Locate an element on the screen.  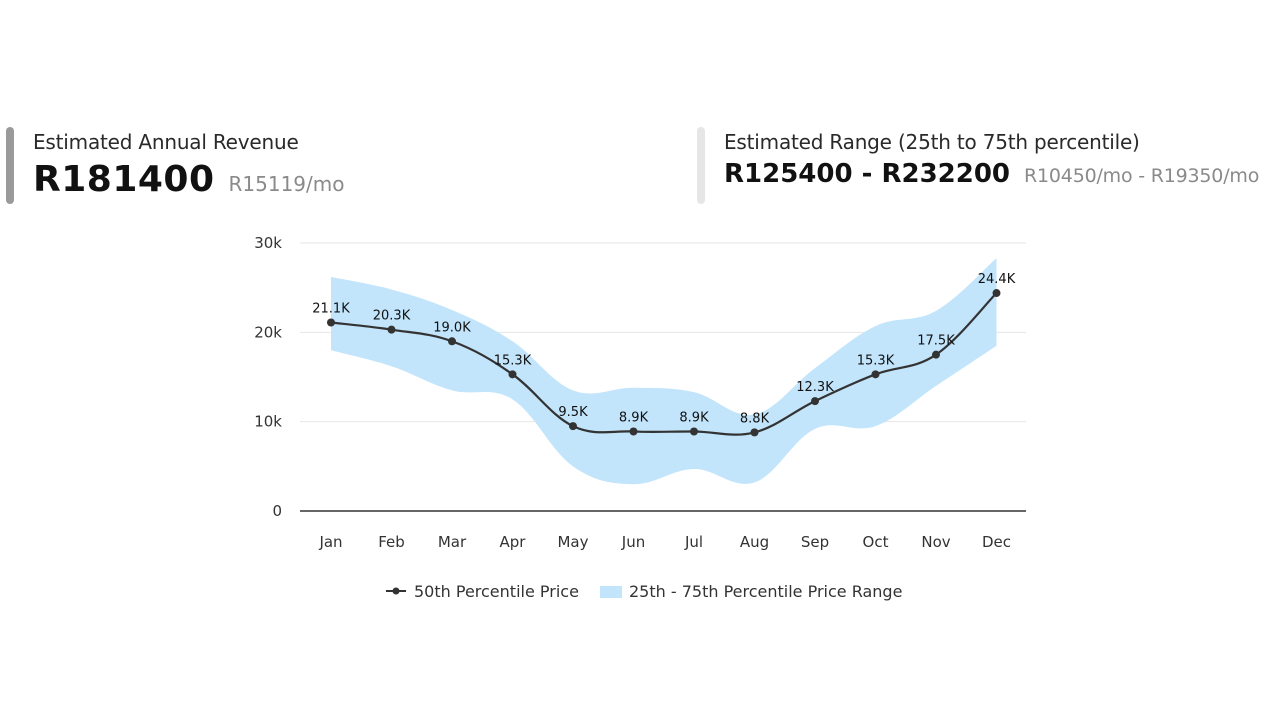
median-line-layer is located at coordinates (664, 363).